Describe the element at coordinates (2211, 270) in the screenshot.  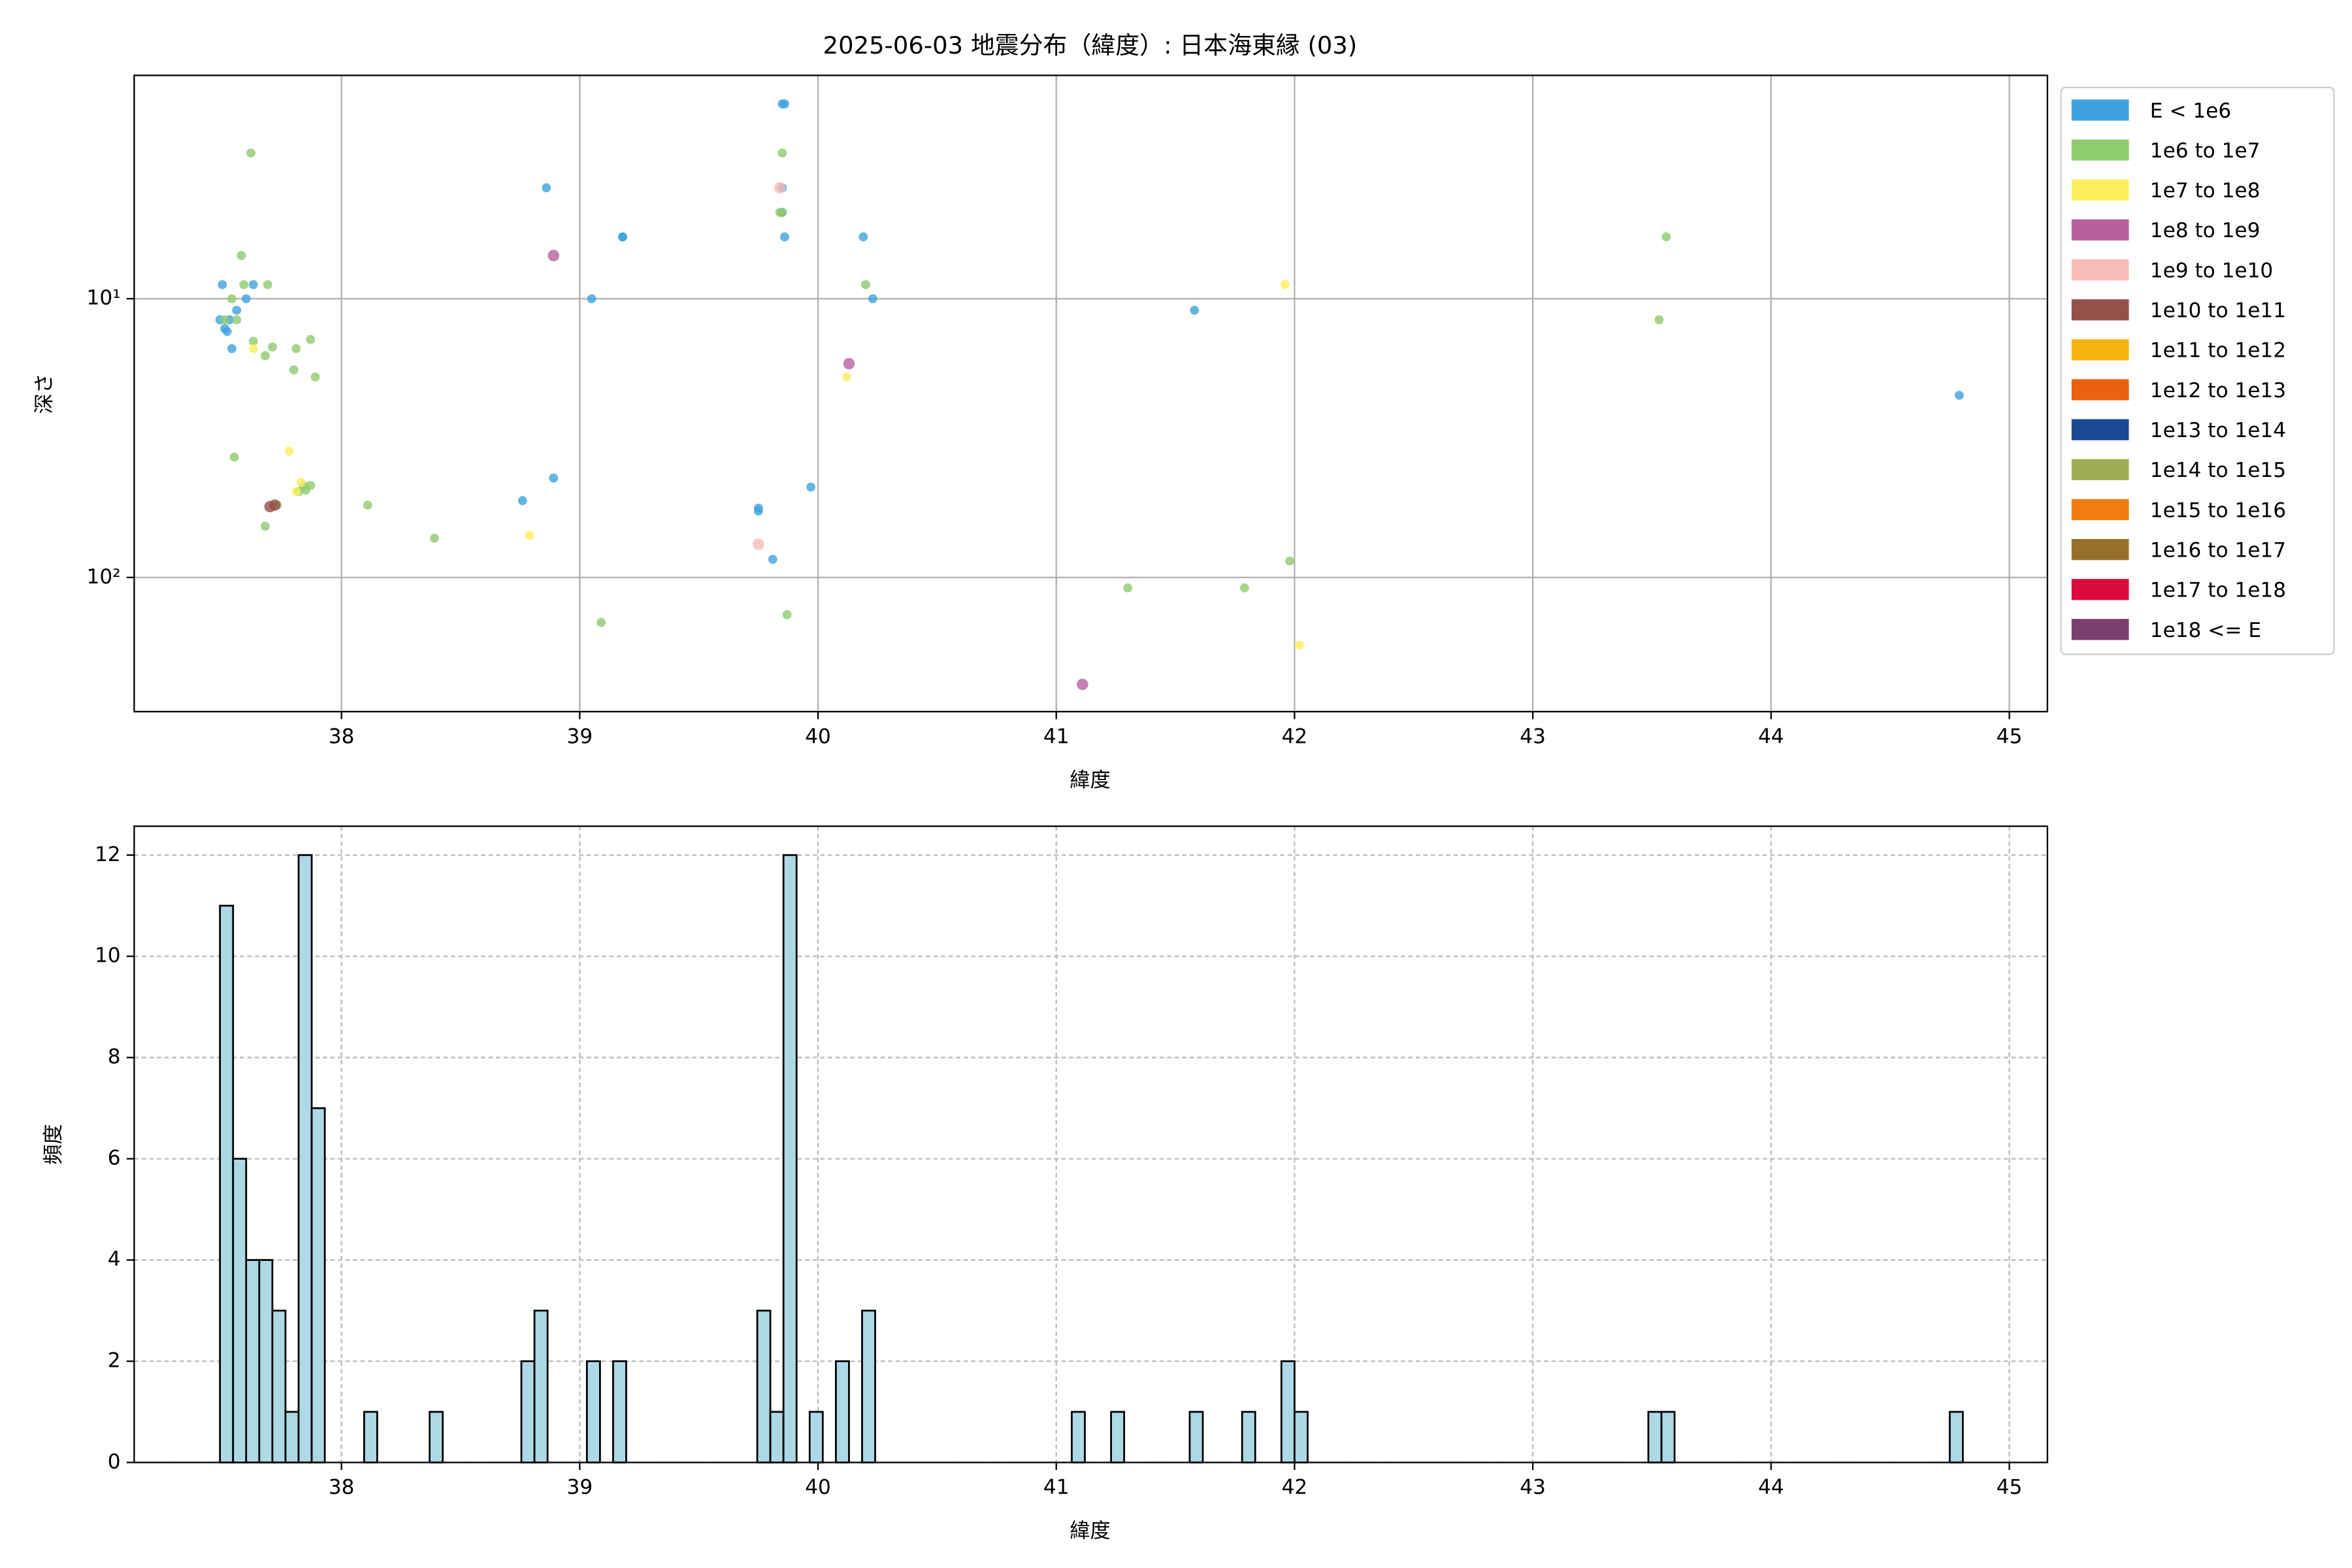
I see `legend-label: 1e9 to 1e10` at that location.